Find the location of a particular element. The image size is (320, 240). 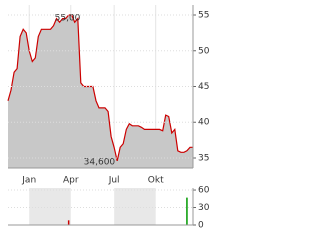

x-tick-label: Okt is located at coordinates (156, 181).